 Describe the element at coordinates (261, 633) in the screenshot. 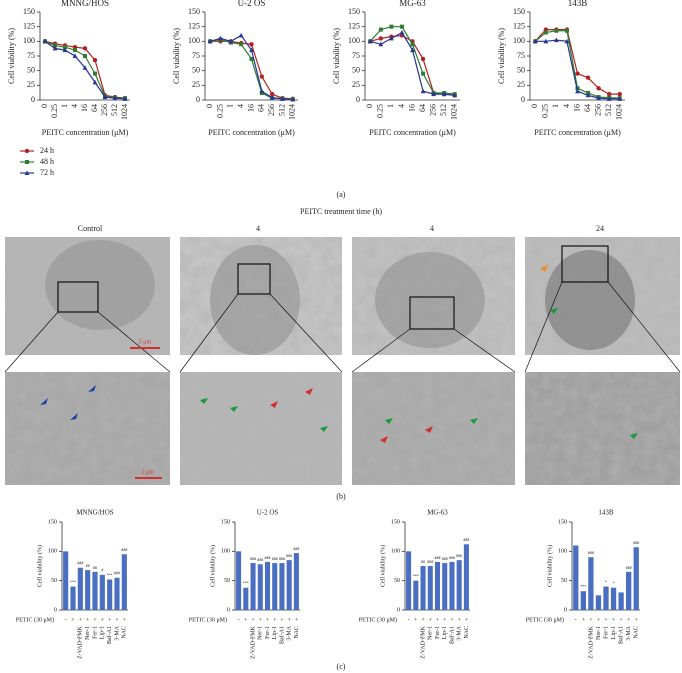

I see `x-tick-label: Ner-1` at that location.